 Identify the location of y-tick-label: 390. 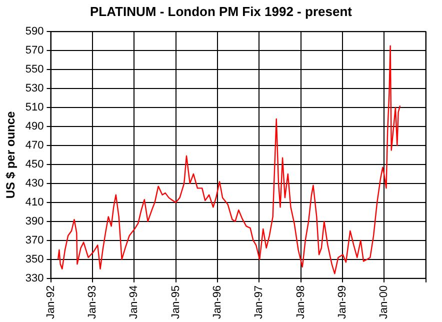
(34, 221).